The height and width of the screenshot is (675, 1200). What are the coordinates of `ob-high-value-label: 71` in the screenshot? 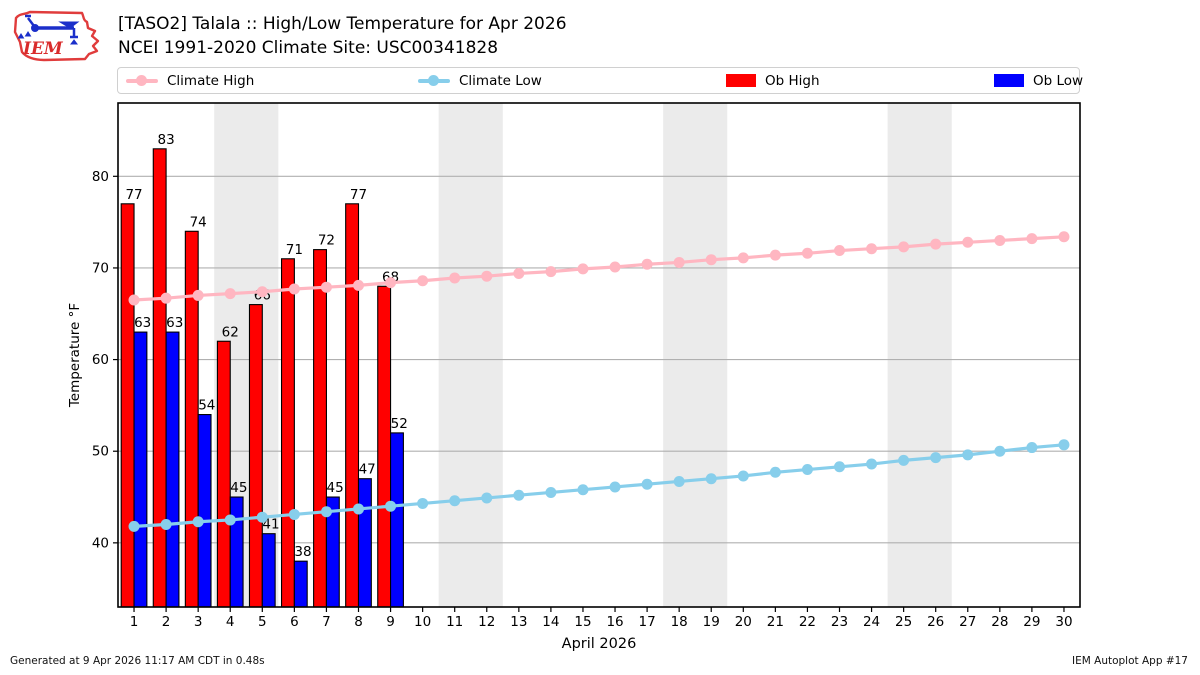 It's located at (294, 250).